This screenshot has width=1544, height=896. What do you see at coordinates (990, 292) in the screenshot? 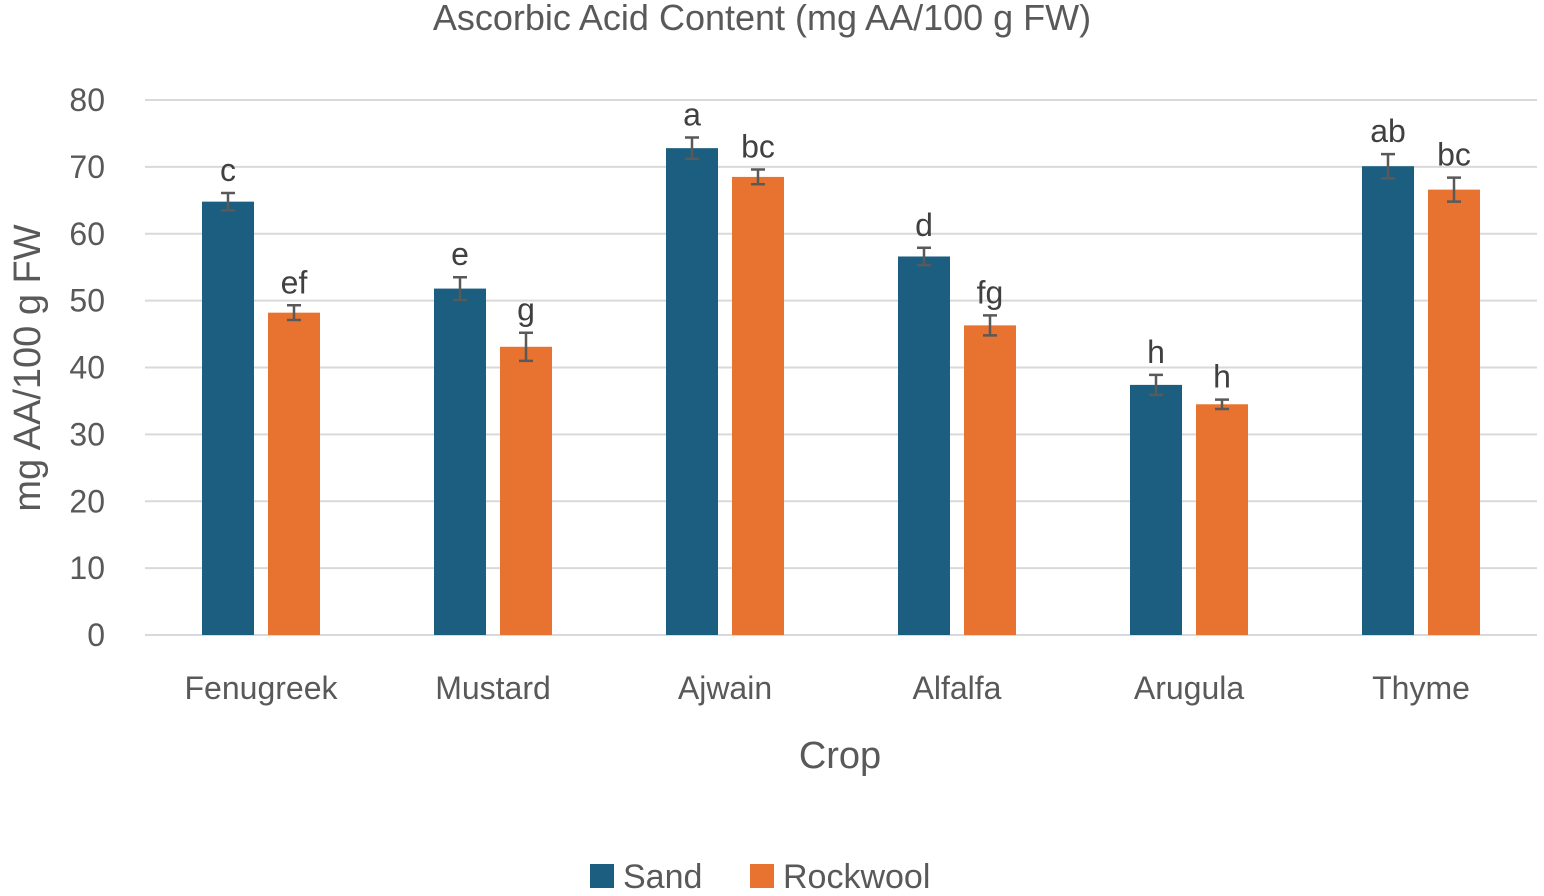
I see `significance-label-rockwool-alfalfa: fg` at bounding box center [990, 292].